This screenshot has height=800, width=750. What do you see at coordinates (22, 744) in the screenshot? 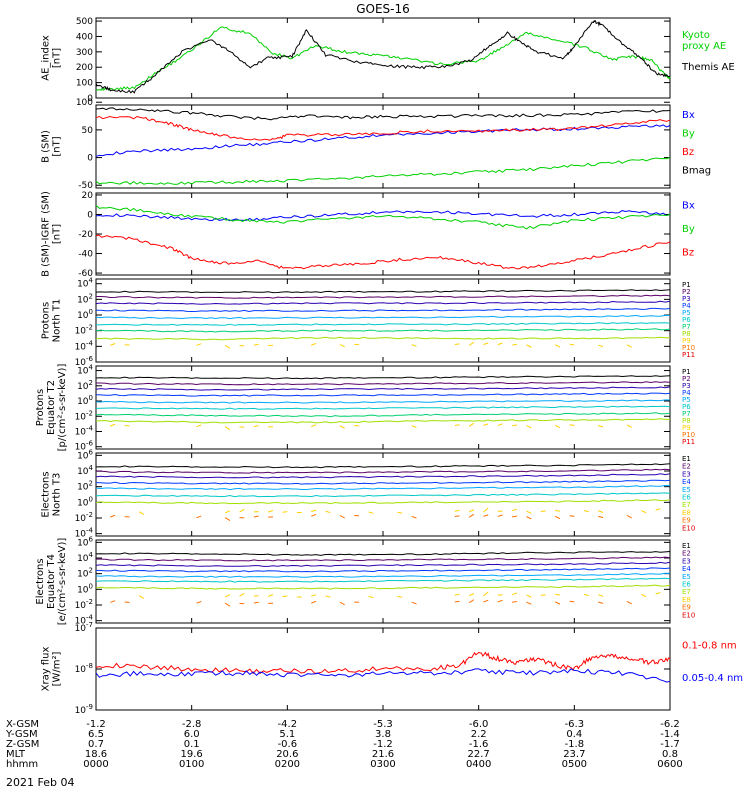
I see `ephem-label: Z-GSM` at bounding box center [22, 744].